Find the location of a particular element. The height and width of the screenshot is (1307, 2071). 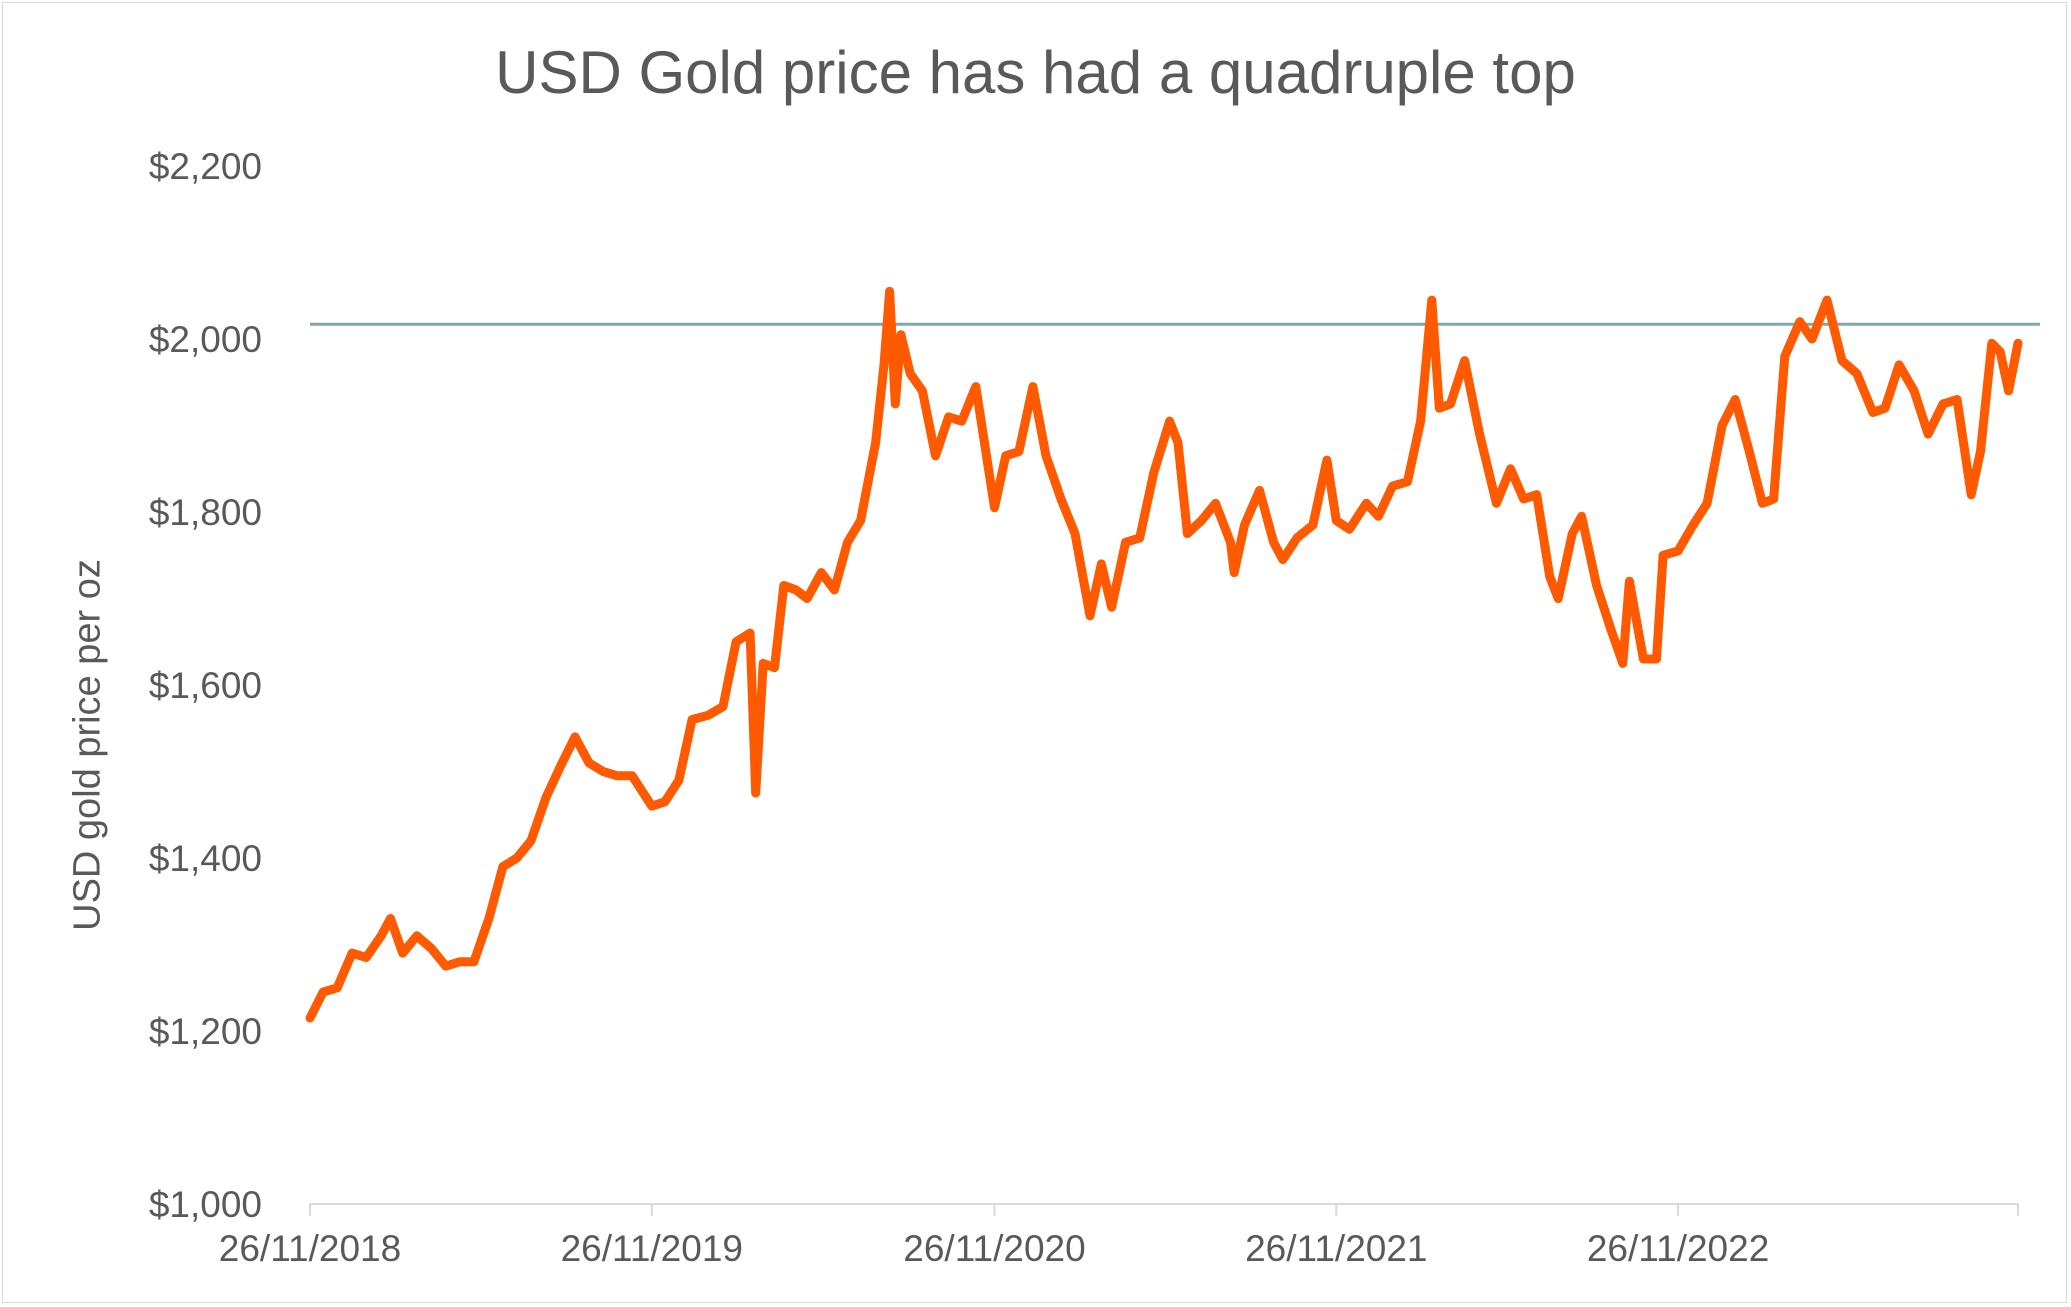

y-tick-label: $1,000 is located at coordinates (205, 1204).